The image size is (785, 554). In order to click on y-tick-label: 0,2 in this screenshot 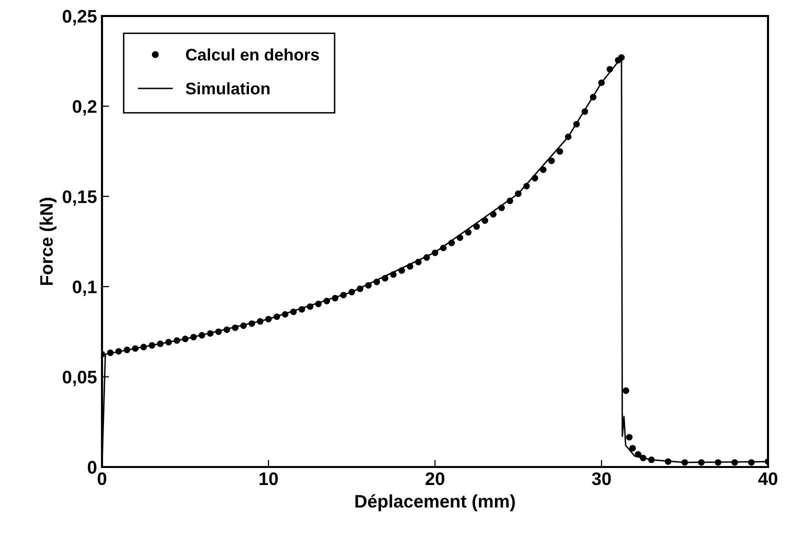, I will do `click(84, 108)`.